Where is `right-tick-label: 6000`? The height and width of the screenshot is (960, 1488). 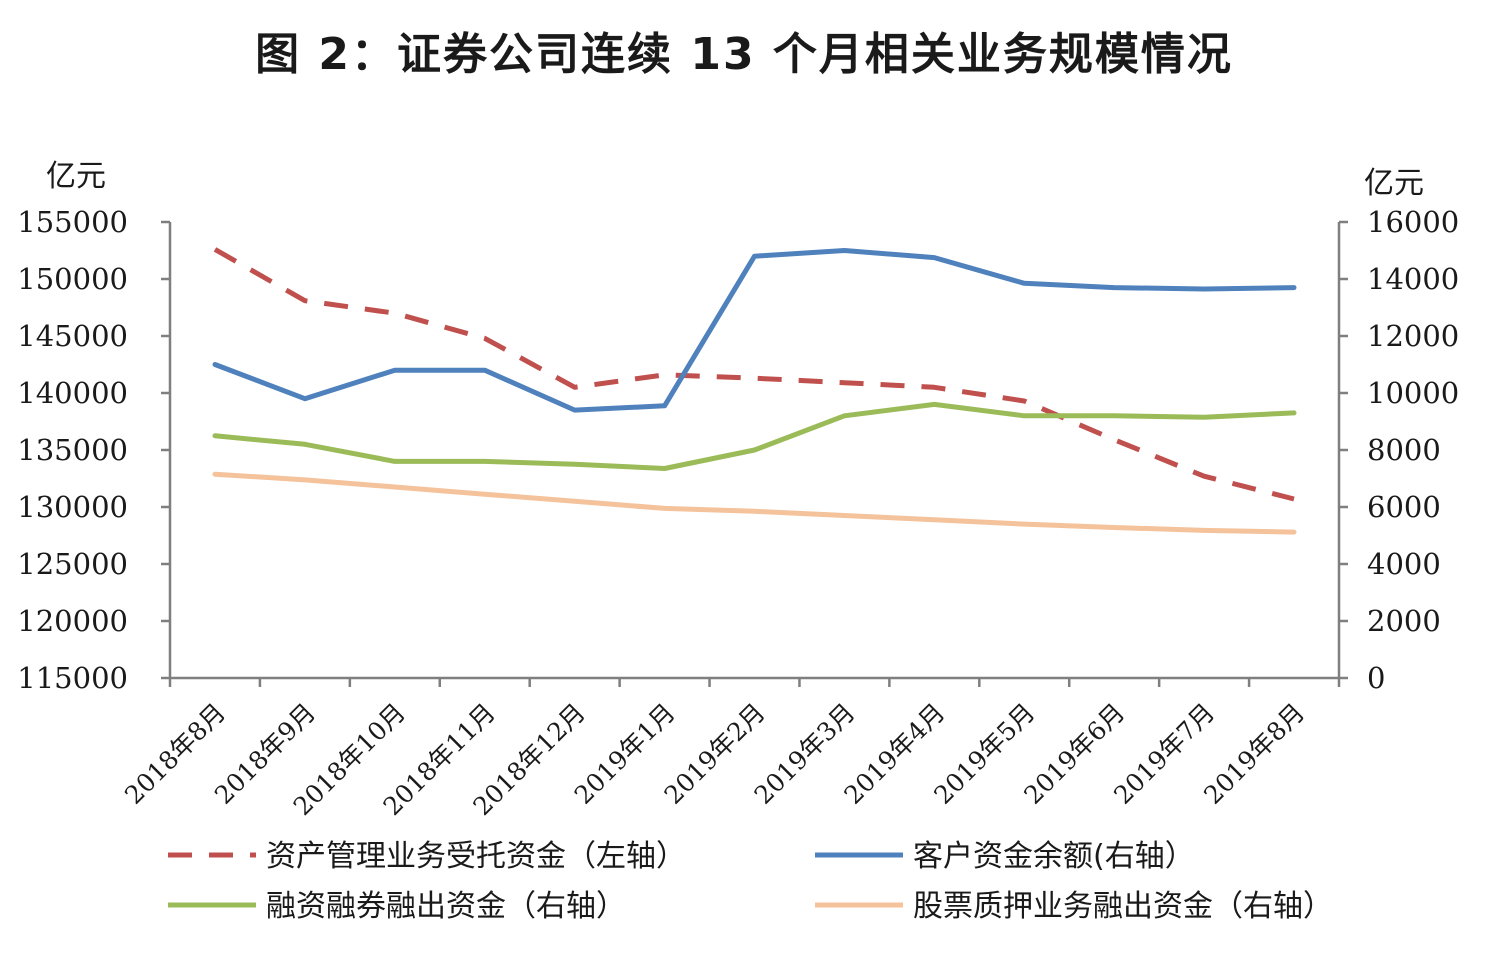 right-tick-label: 6000 is located at coordinates (1404, 507).